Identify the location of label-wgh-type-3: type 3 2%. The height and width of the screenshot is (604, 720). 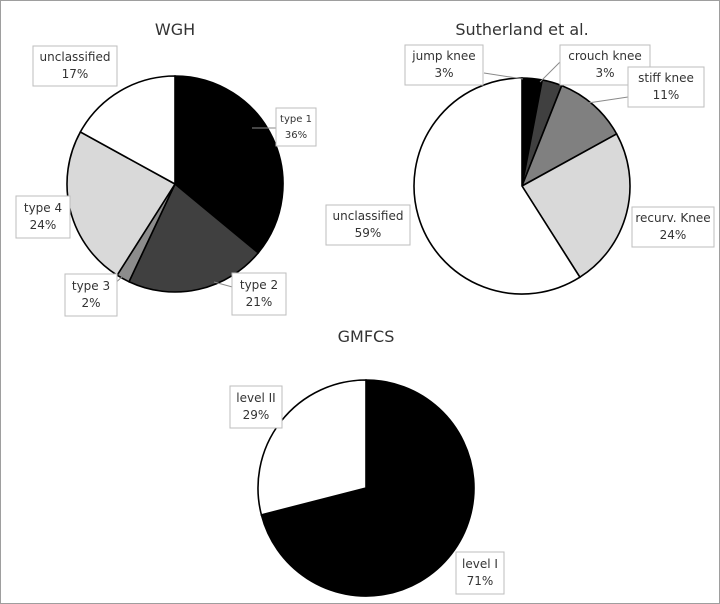
(91, 295).